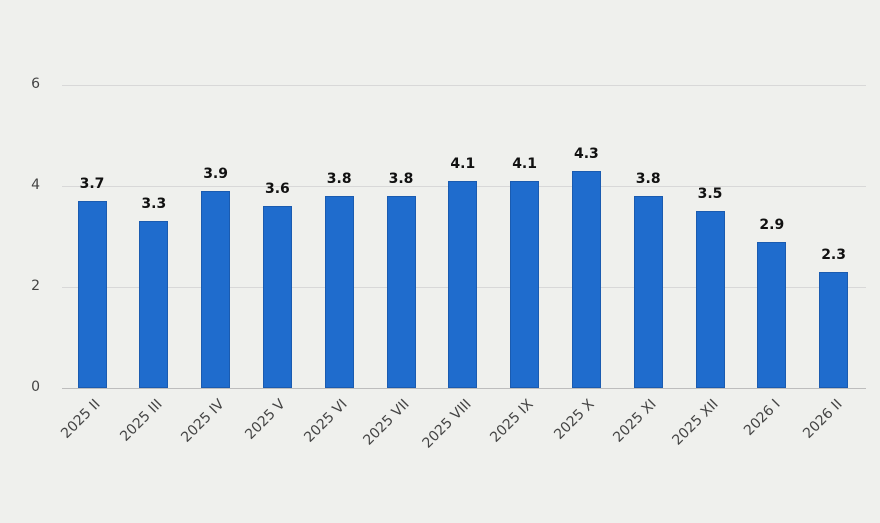 This screenshot has width=880, height=523. What do you see at coordinates (833, 254) in the screenshot?
I see `bar-value-label: 2.3` at bounding box center [833, 254].